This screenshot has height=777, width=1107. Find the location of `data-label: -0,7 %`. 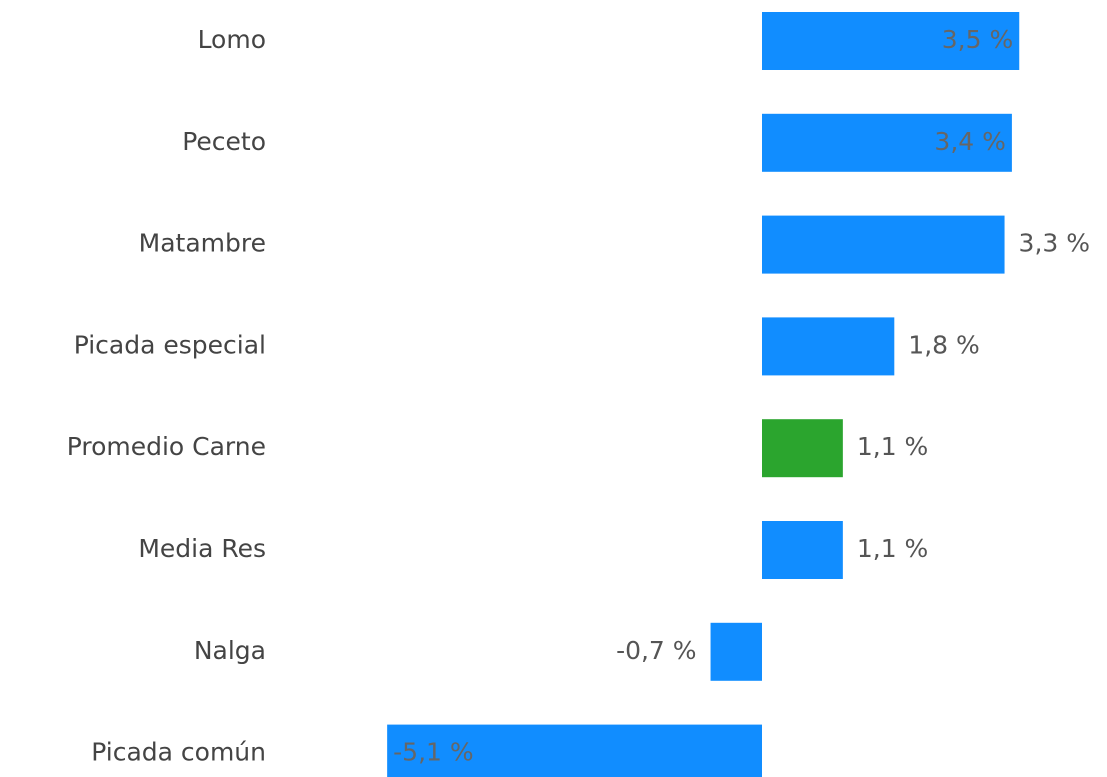

data-label: -0,7 % is located at coordinates (656, 650).